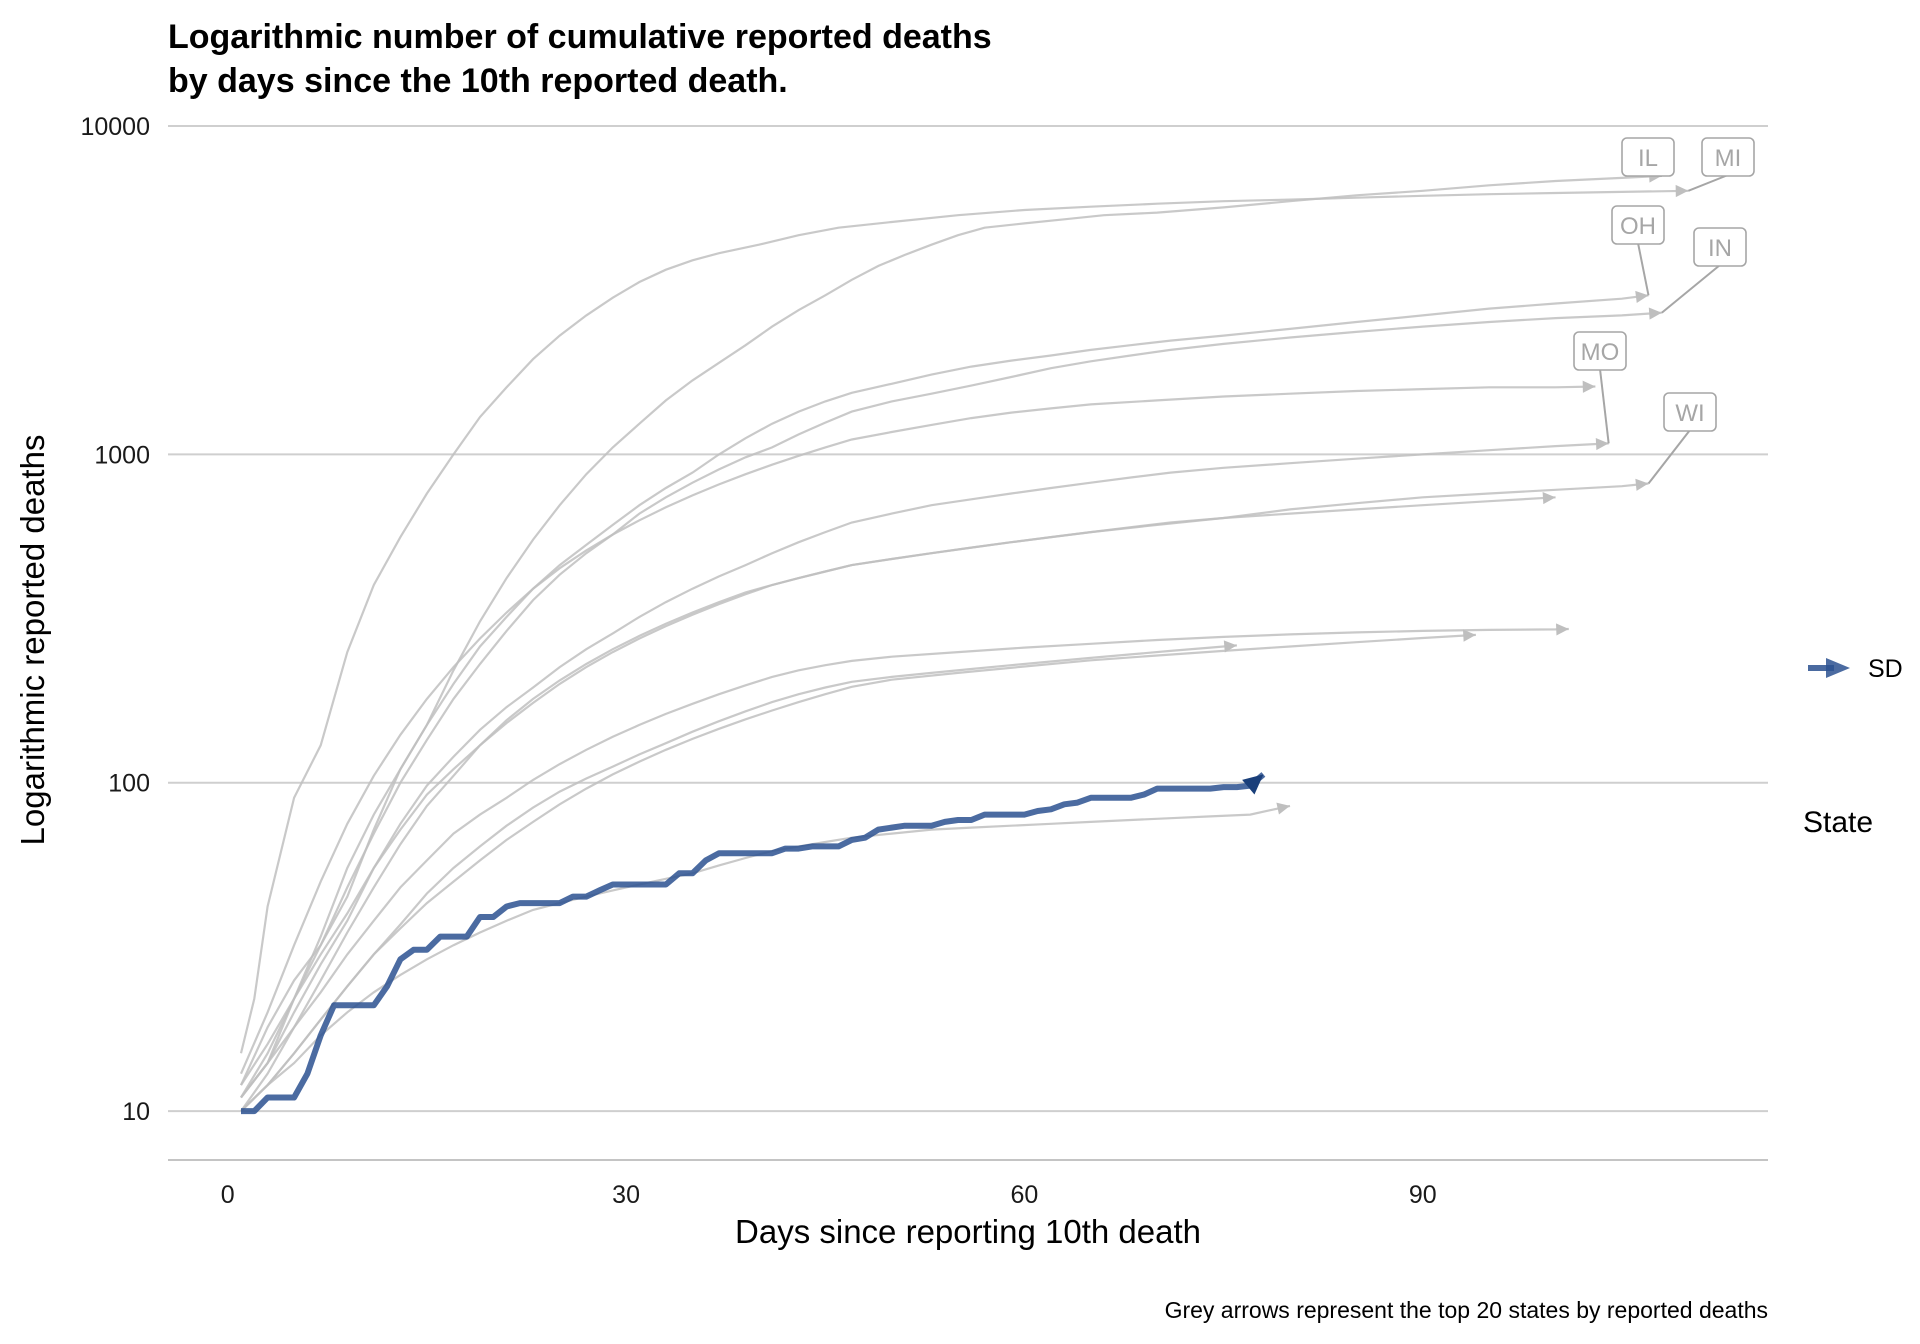  What do you see at coordinates (1885, 669) in the screenshot?
I see `legend-label-sd: SD` at bounding box center [1885, 669].